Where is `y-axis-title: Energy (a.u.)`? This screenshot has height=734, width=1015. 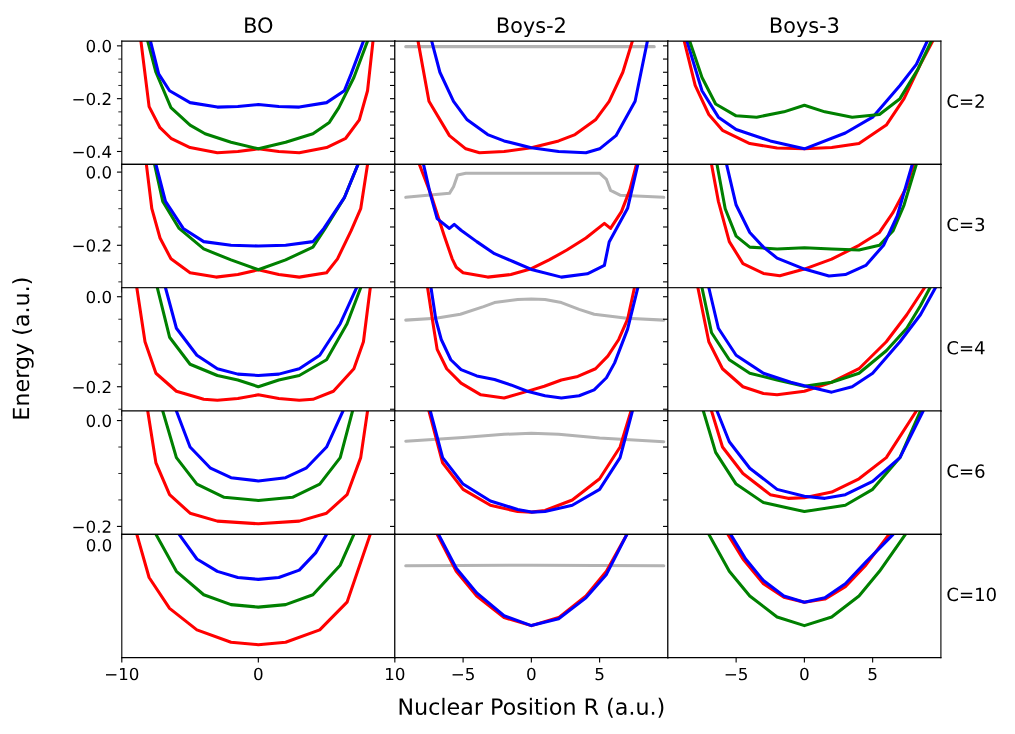
y-axis-title: Energy (a.u.) is located at coordinates (23, 348).